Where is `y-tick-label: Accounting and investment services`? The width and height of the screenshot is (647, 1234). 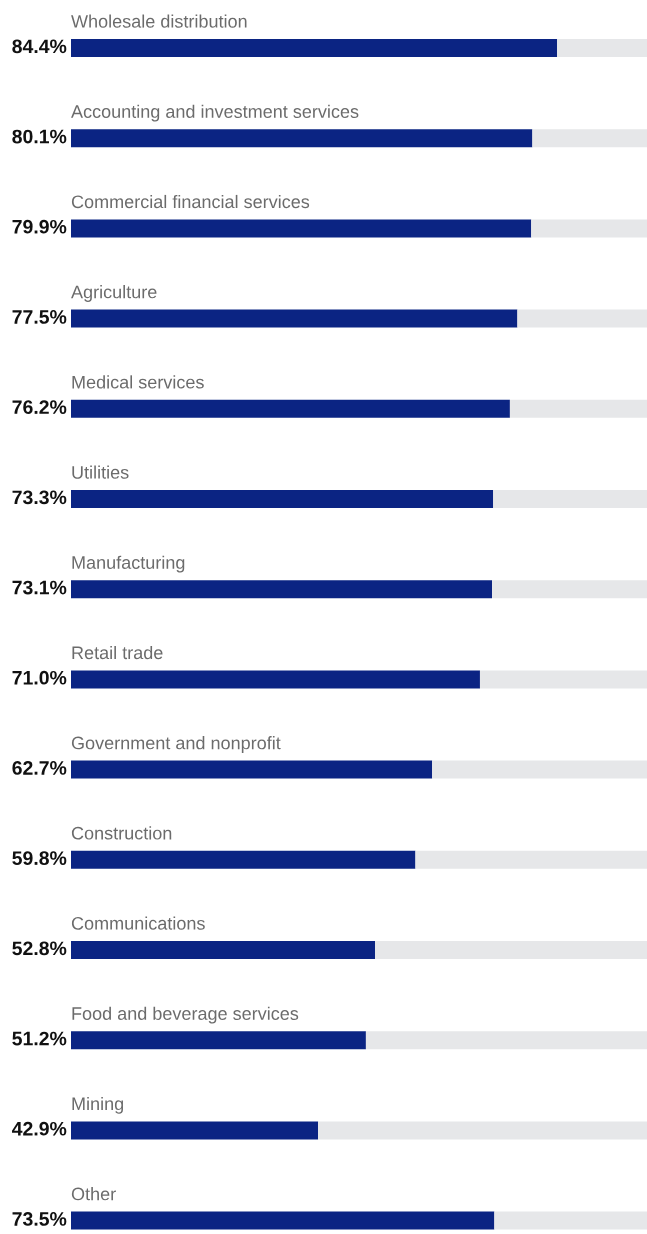 y-tick-label: Accounting and investment services is located at coordinates (215, 113).